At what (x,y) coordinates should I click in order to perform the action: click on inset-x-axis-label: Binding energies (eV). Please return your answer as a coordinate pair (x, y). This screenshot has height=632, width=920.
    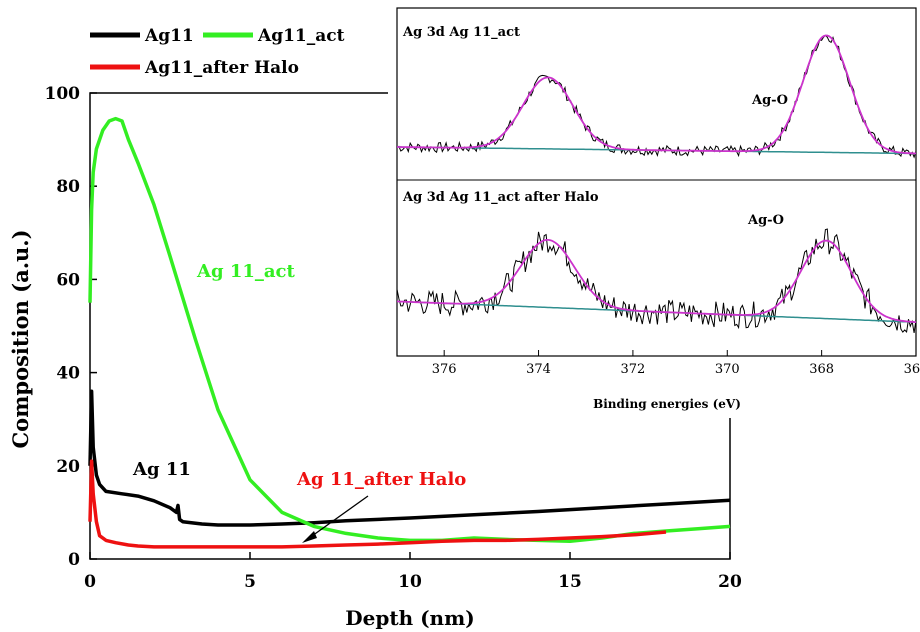
    Looking at the image, I should click on (667, 404).